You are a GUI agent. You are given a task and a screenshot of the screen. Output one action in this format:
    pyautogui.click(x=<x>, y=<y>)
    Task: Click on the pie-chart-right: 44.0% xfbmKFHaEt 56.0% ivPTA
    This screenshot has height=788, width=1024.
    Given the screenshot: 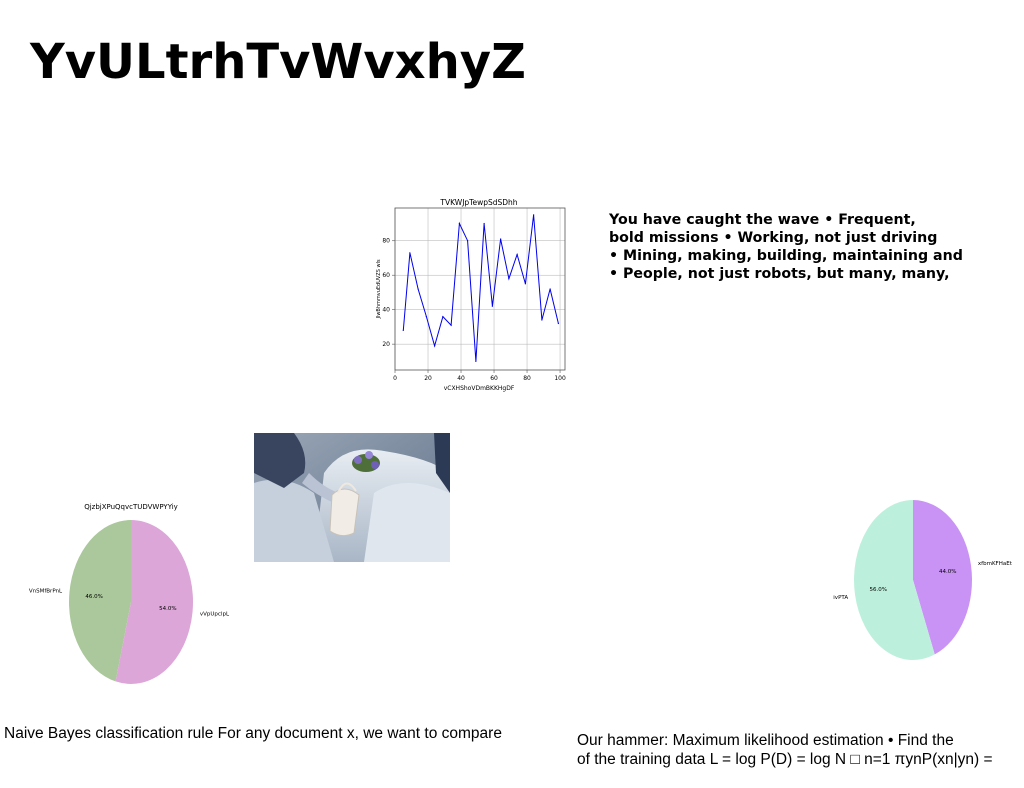 What is the action you would take?
    pyautogui.click(x=923, y=580)
    